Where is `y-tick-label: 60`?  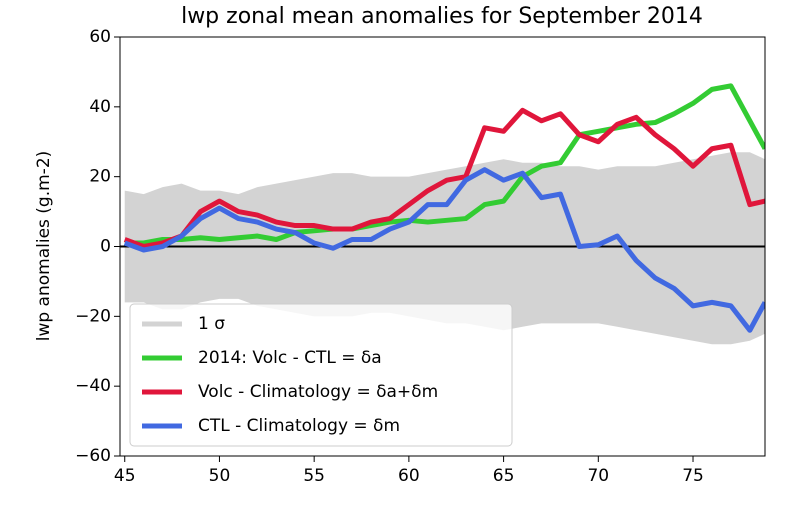
y-tick-label: 60 is located at coordinates (100, 37).